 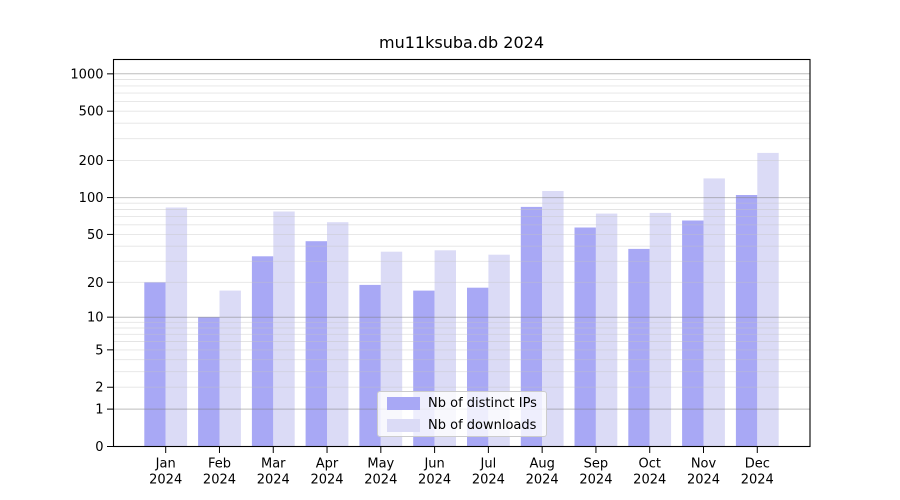 What do you see at coordinates (639, 347) in the screenshot?
I see `bar-distinct-ips-oct` at bounding box center [639, 347].